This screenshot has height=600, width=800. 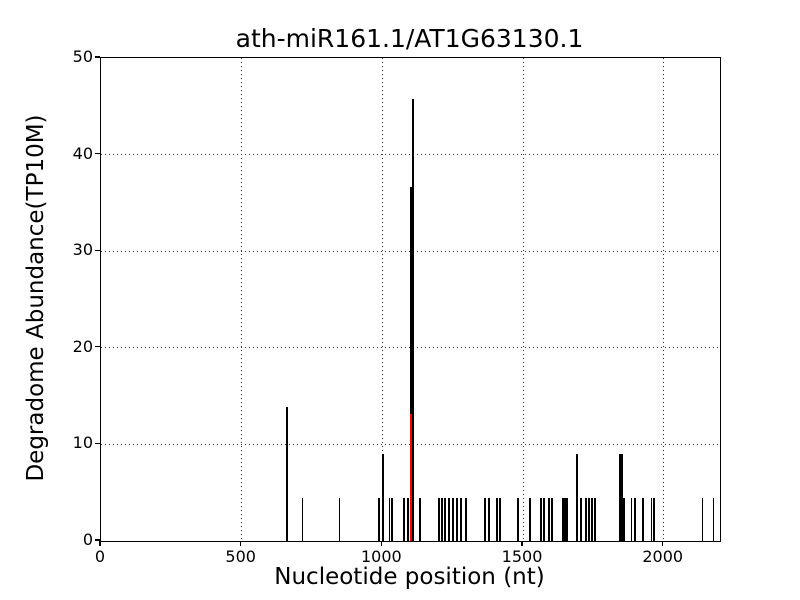 I want to click on cleavage-site-line, so click(x=410, y=477).